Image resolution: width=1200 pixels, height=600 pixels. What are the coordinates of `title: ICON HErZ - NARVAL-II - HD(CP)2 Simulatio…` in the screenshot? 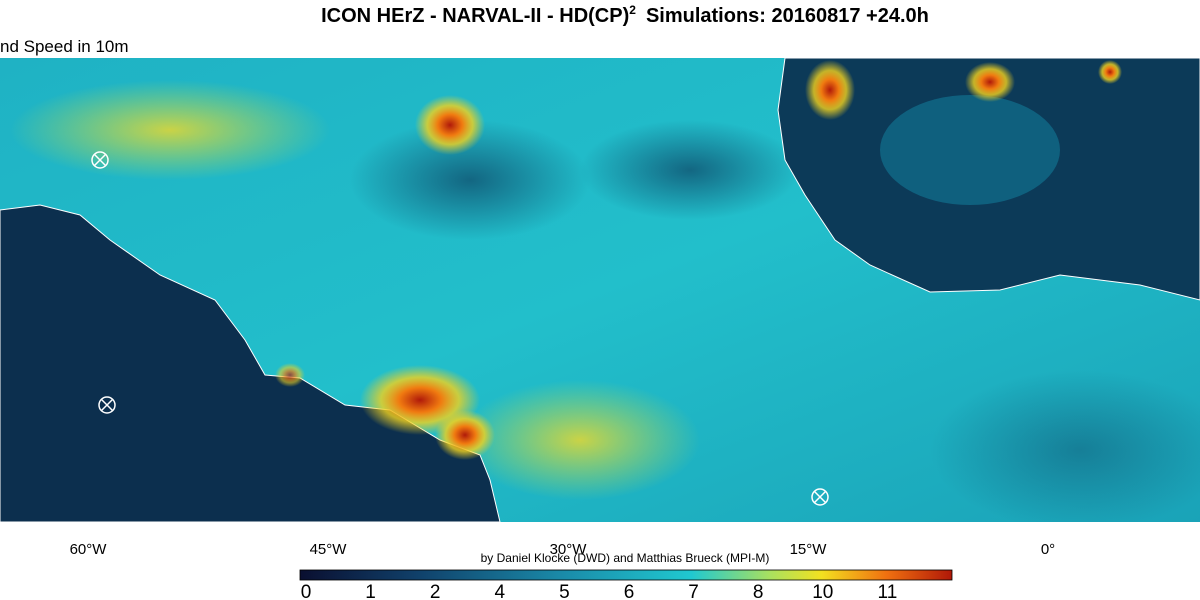 It's located at (625, 15).